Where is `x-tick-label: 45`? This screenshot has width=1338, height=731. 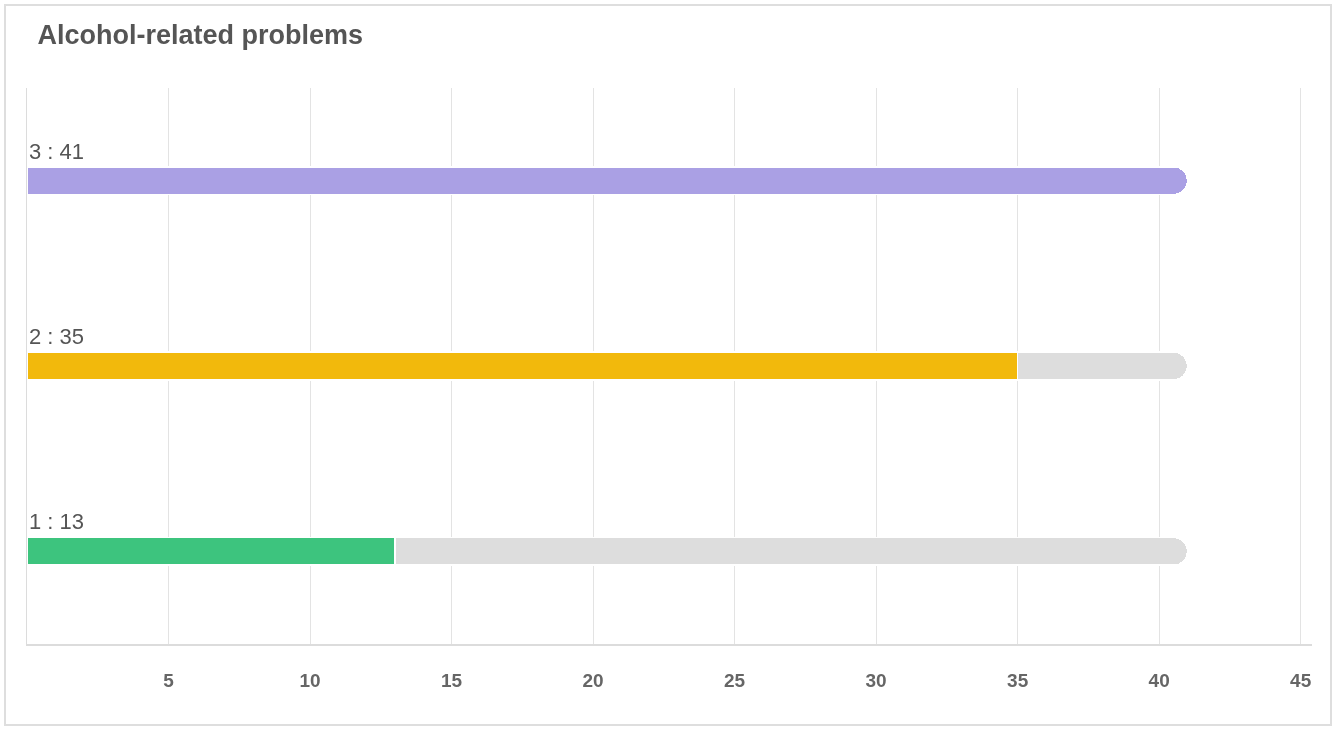 x-tick-label: 45 is located at coordinates (1301, 680).